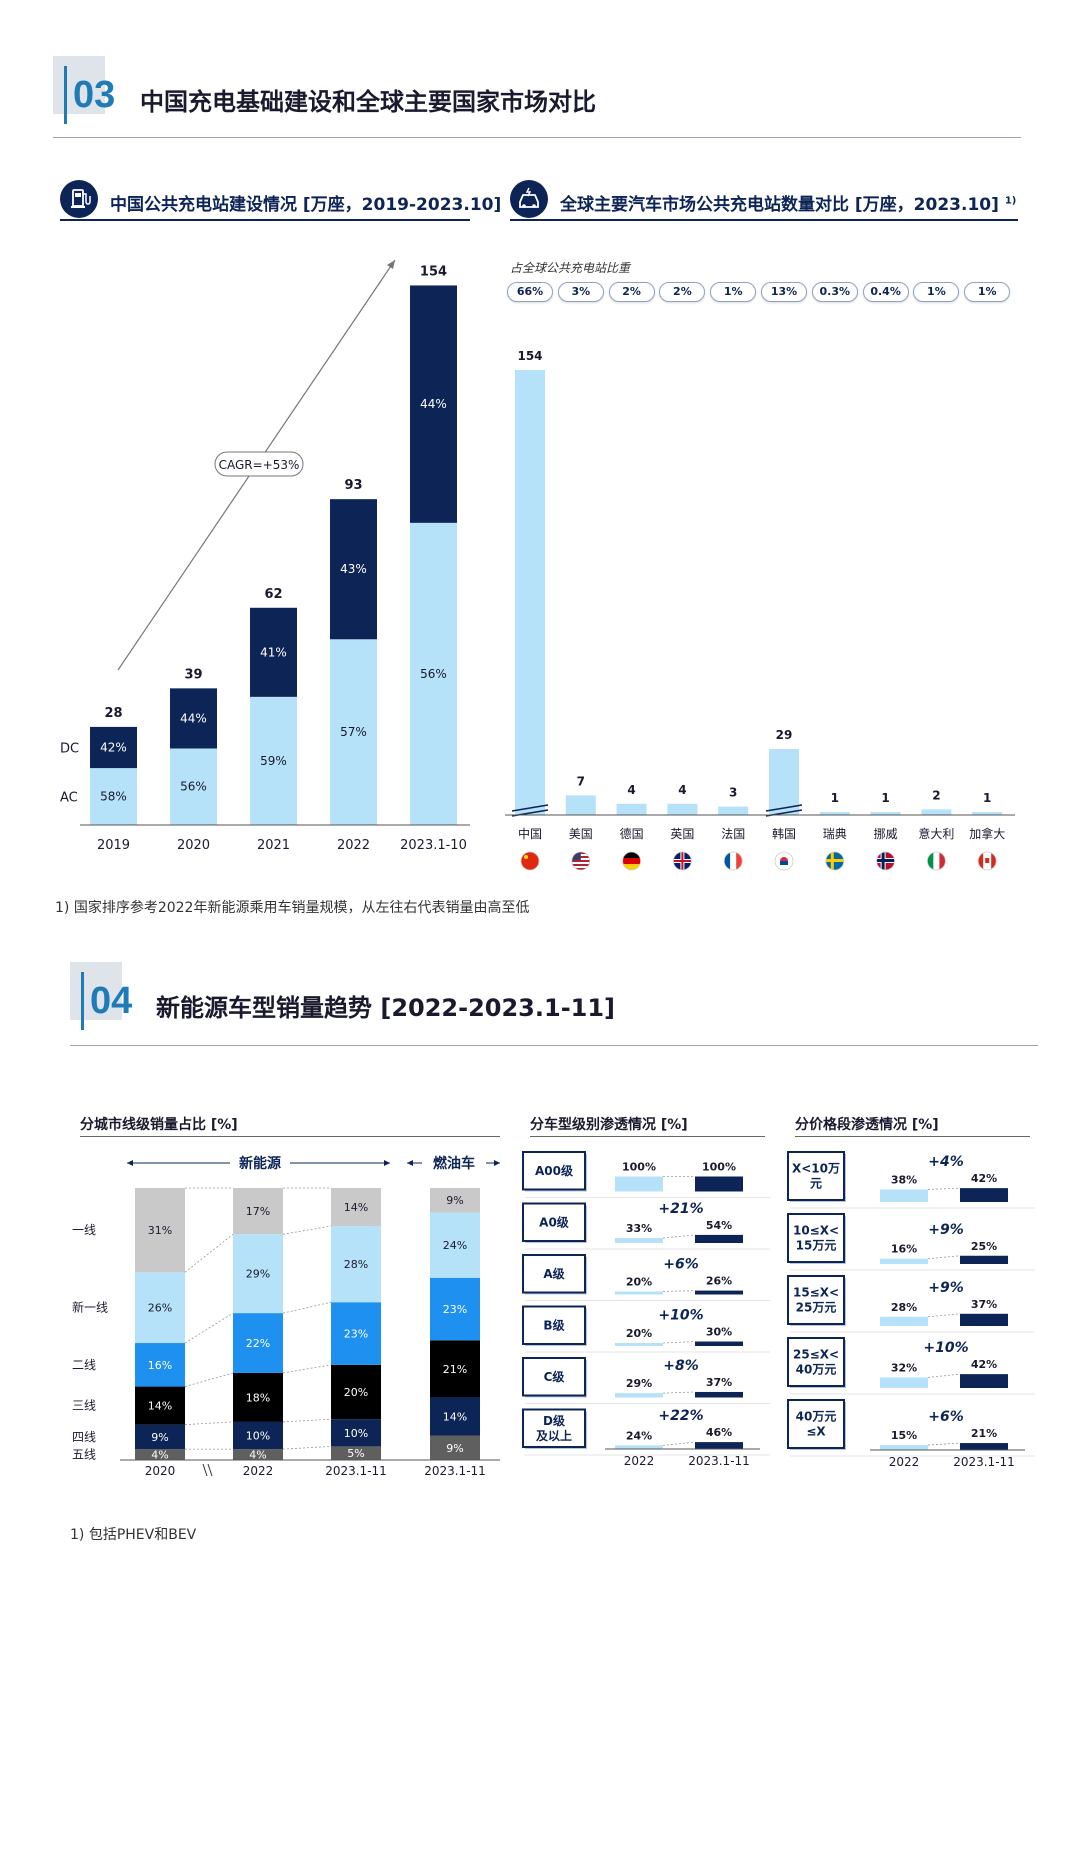 The width and height of the screenshot is (1080, 1876). What do you see at coordinates (391, 264) in the screenshot?
I see `cagr-arrowhead` at bounding box center [391, 264].